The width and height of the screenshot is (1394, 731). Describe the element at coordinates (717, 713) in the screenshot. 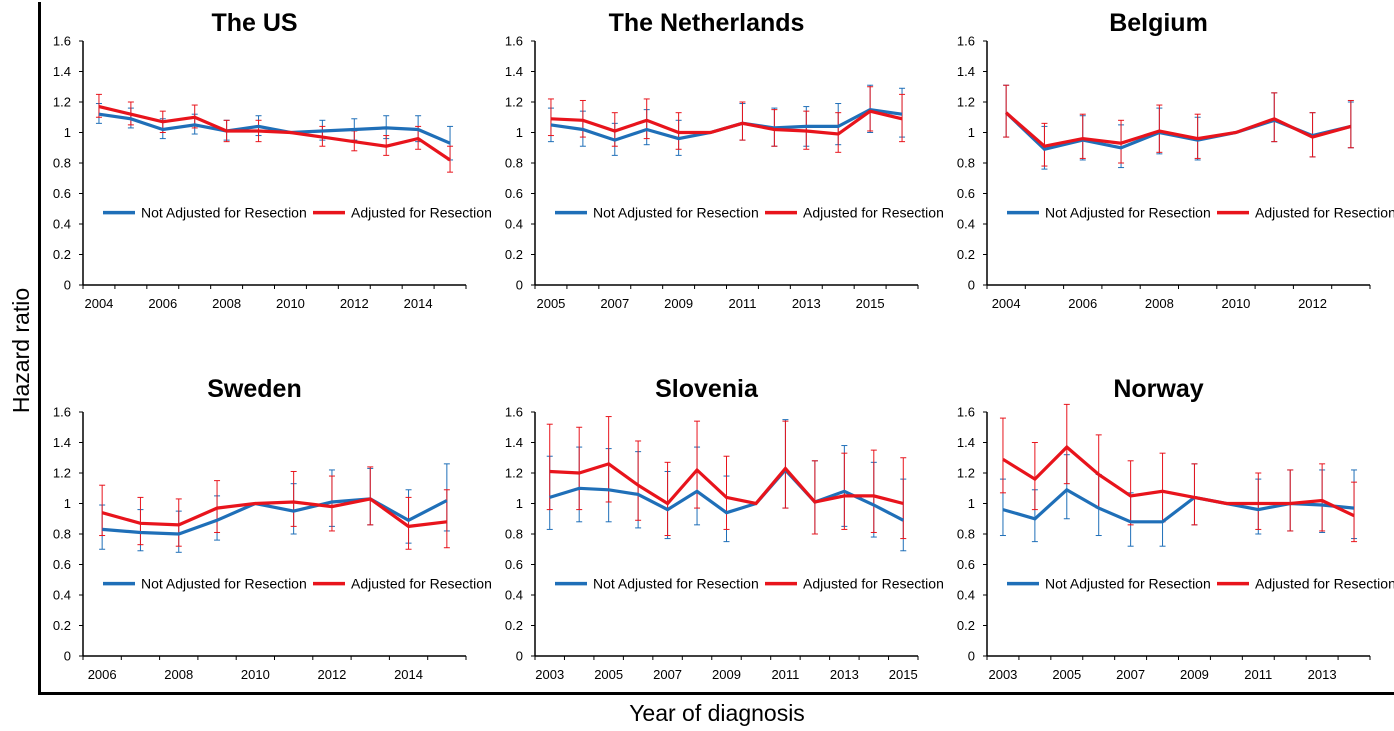

I see `x-axis-label: Year of diagnosis` at that location.